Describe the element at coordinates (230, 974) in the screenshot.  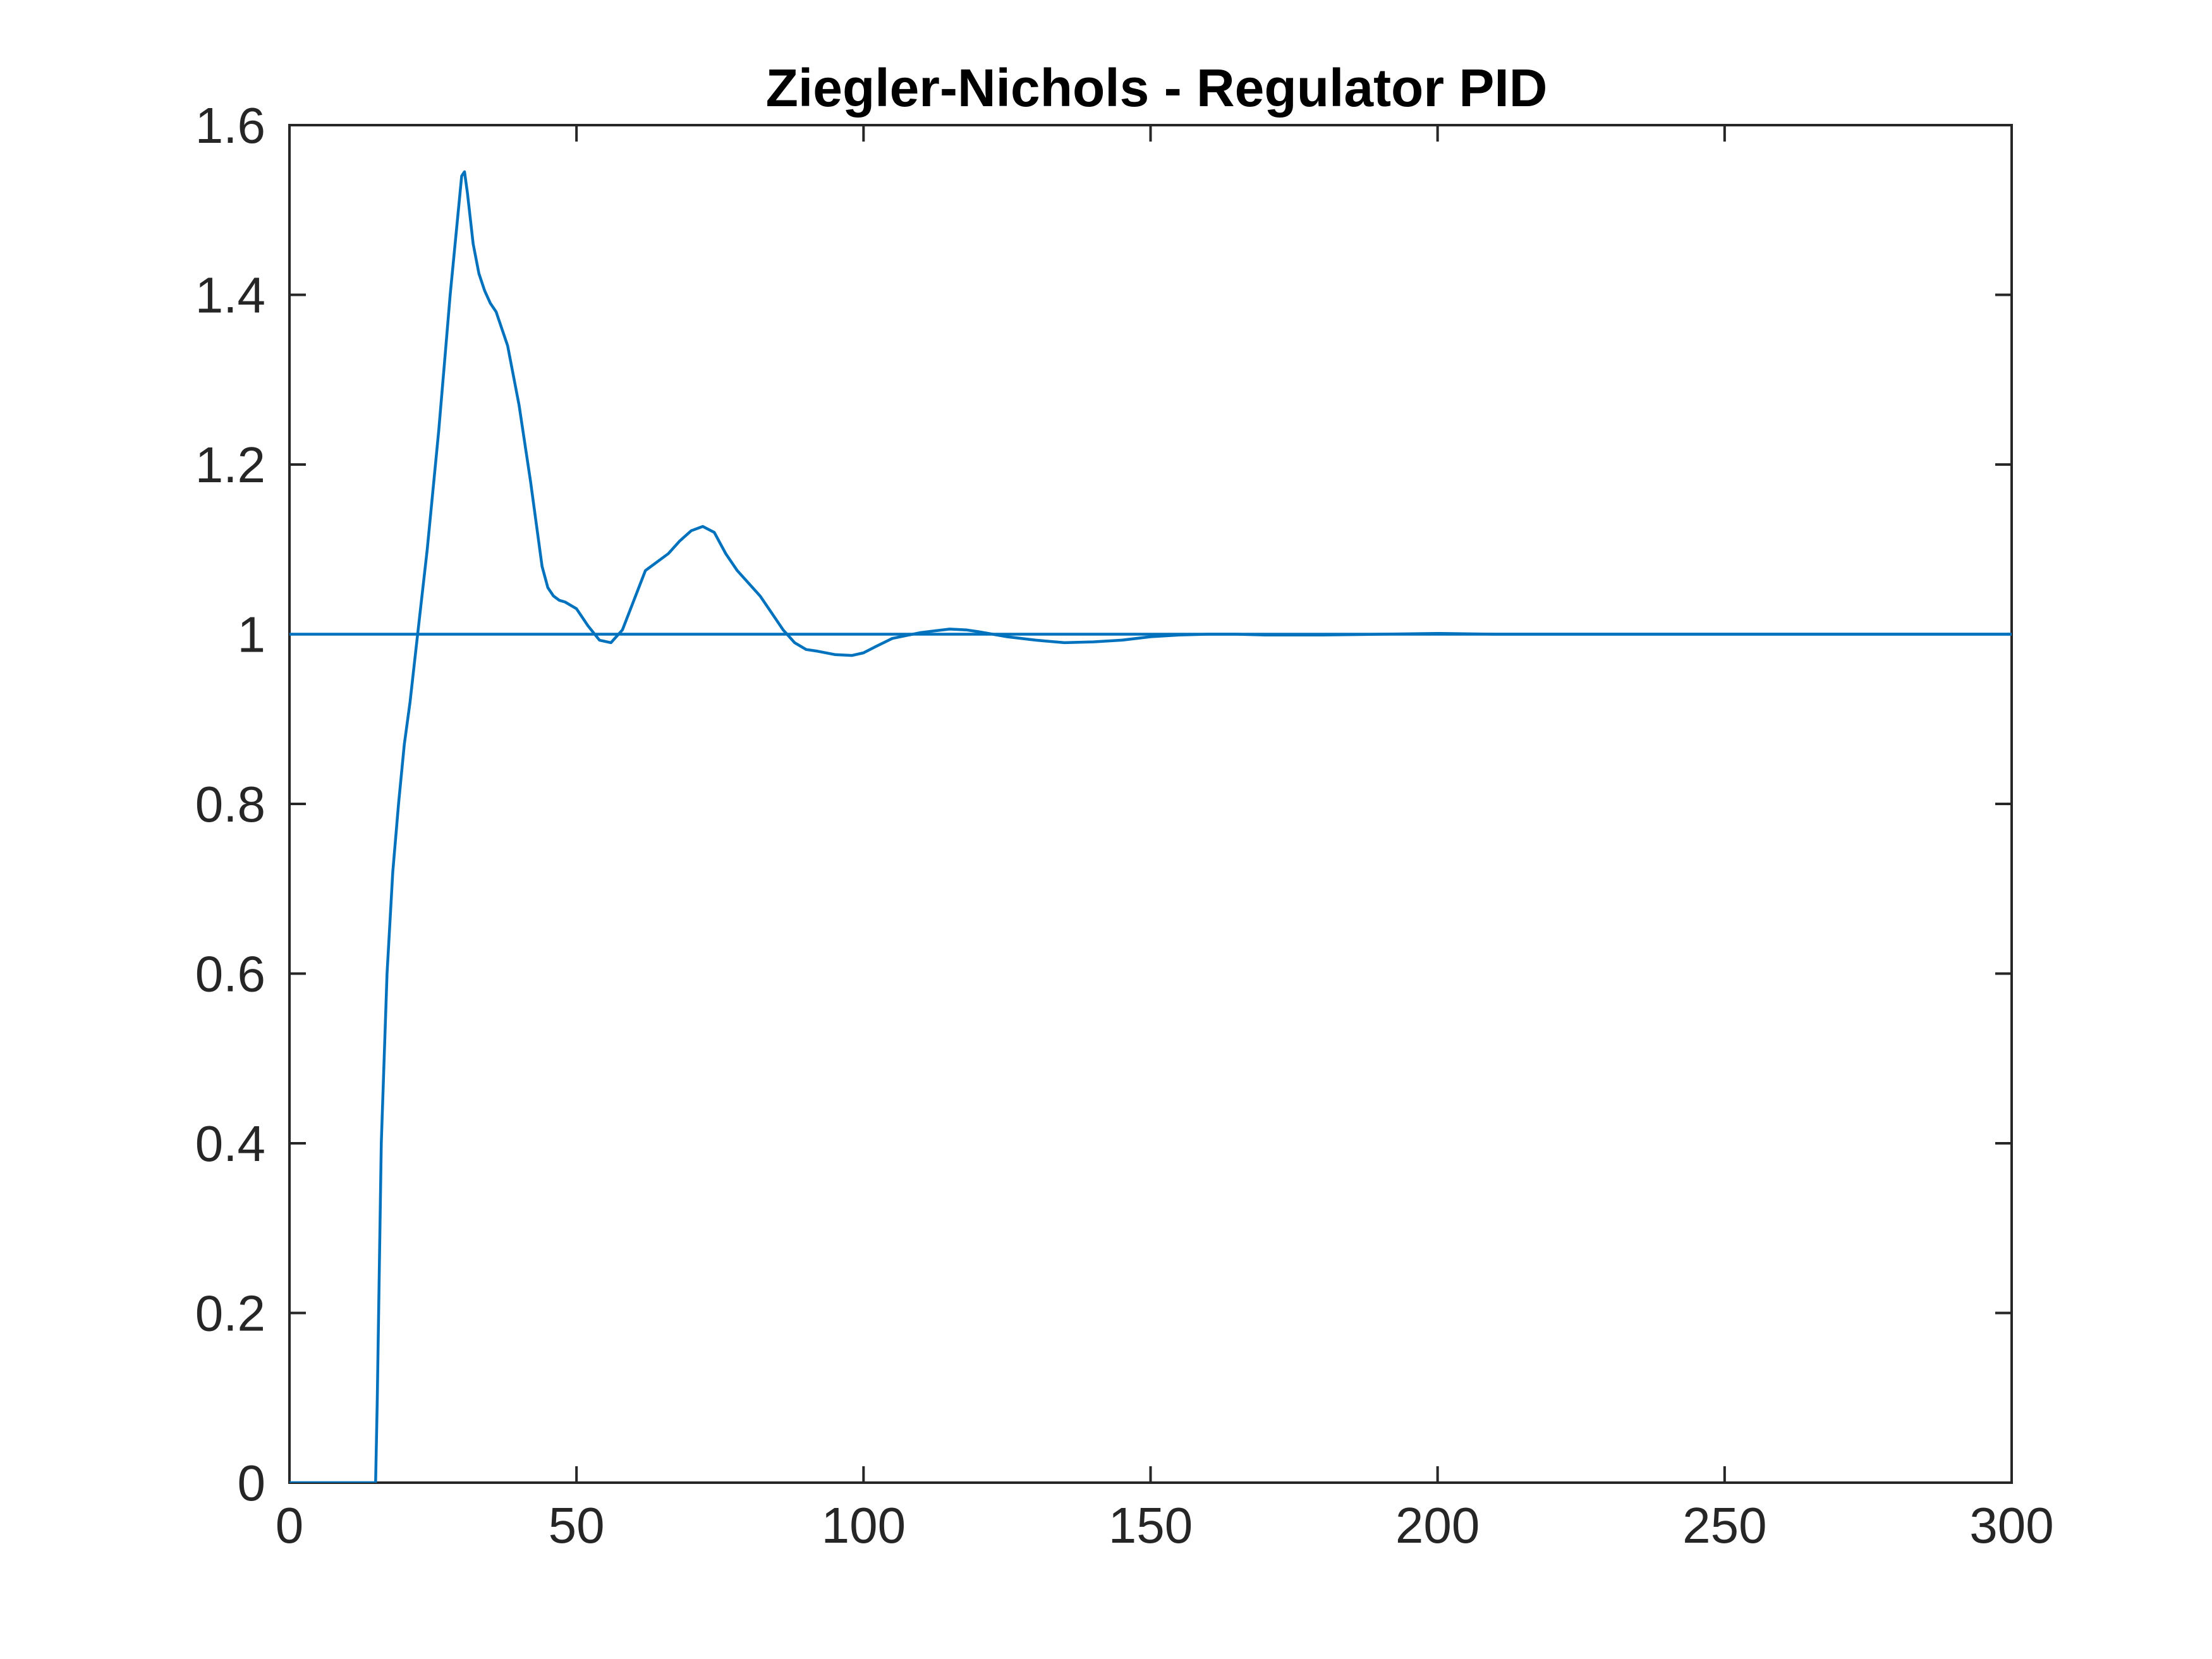
I see `y-tick-label: 0.6` at that location.